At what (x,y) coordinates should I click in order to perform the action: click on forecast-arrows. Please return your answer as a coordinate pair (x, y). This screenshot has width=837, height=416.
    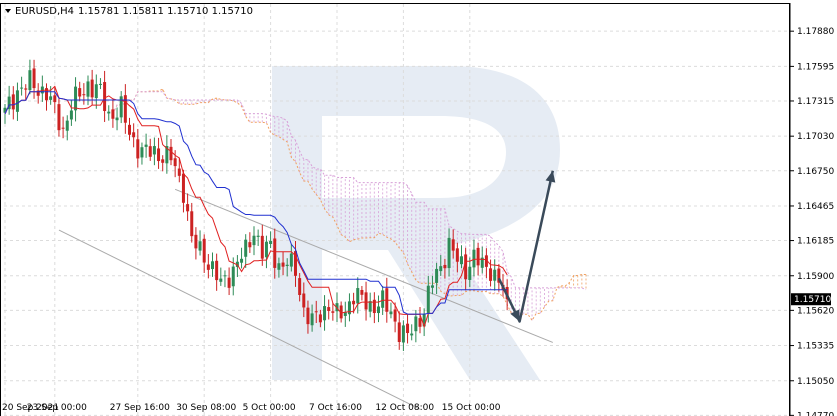
    Looking at the image, I should click on (526, 246).